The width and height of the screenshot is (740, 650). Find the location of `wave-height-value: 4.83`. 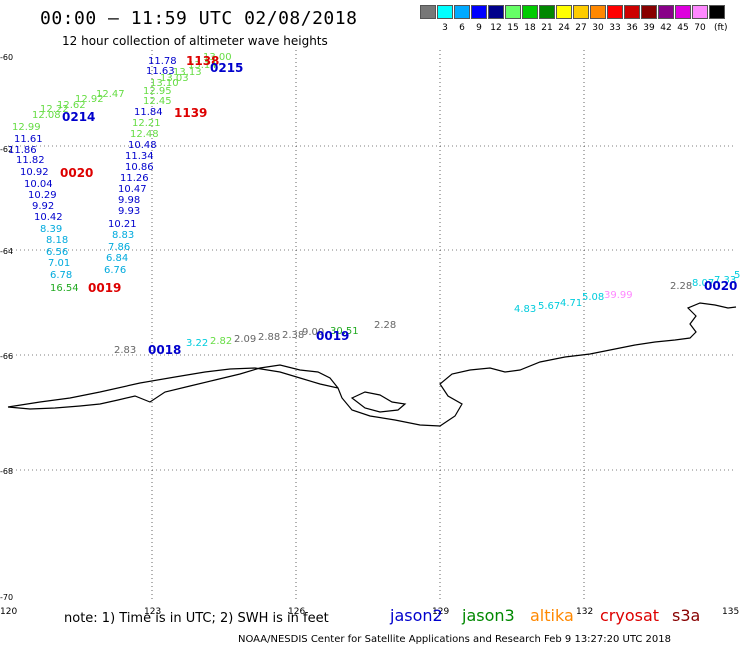

wave-height-value: 4.83 is located at coordinates (525, 309).